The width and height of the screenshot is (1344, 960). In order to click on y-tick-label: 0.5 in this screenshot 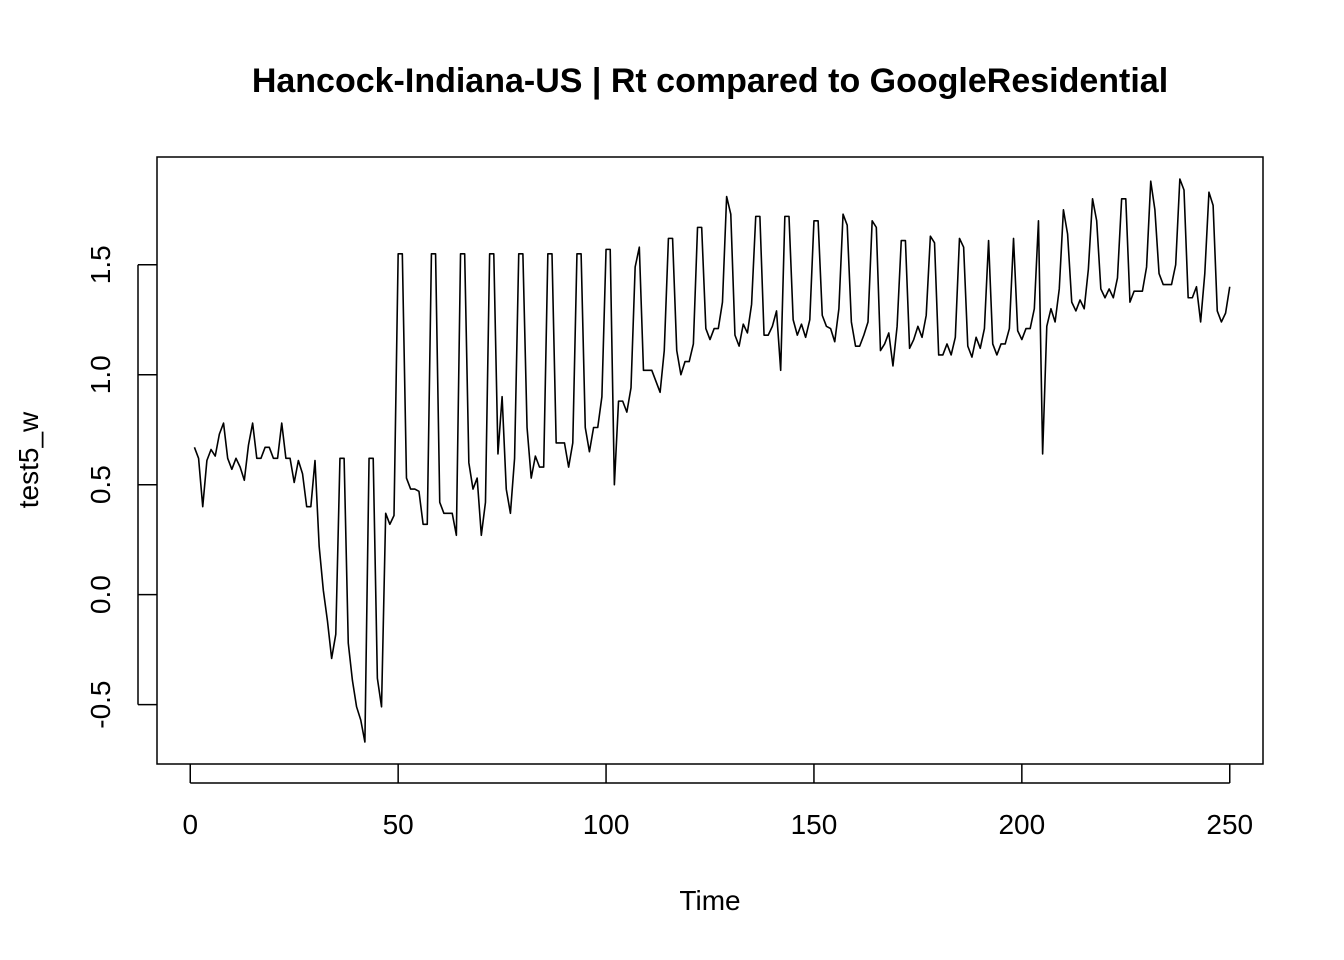, I will do `click(100, 484)`.